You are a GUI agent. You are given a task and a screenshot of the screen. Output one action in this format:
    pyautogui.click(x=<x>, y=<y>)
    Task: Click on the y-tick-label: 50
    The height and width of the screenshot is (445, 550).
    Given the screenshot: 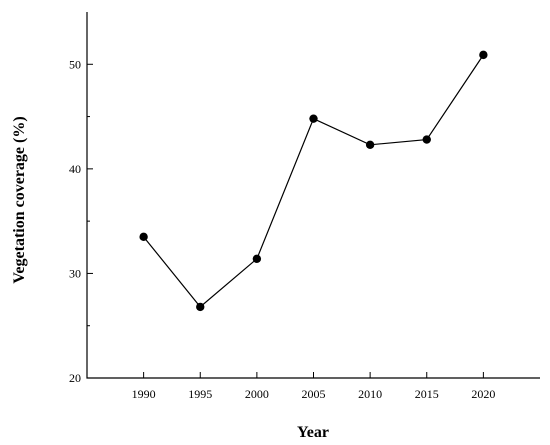 What is the action you would take?
    pyautogui.click(x=75, y=64)
    